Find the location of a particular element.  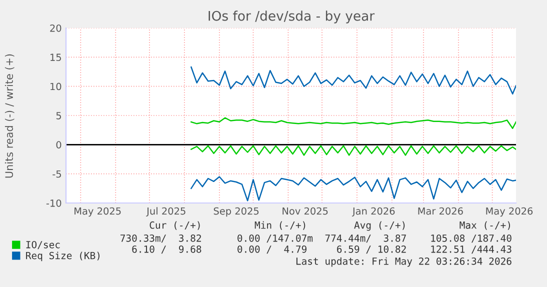

y-tick-label: -10 is located at coordinates (54, 203).